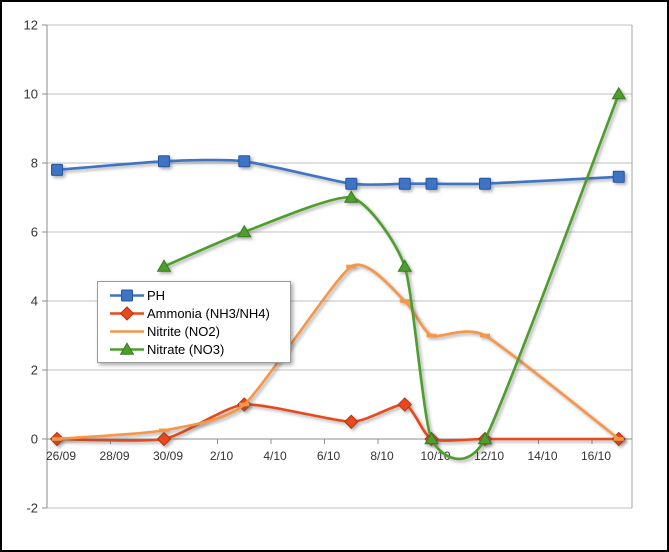 The width and height of the screenshot is (669, 552). Describe the element at coordinates (156, 295) in the screenshot. I see `legend-label: PH` at that location.